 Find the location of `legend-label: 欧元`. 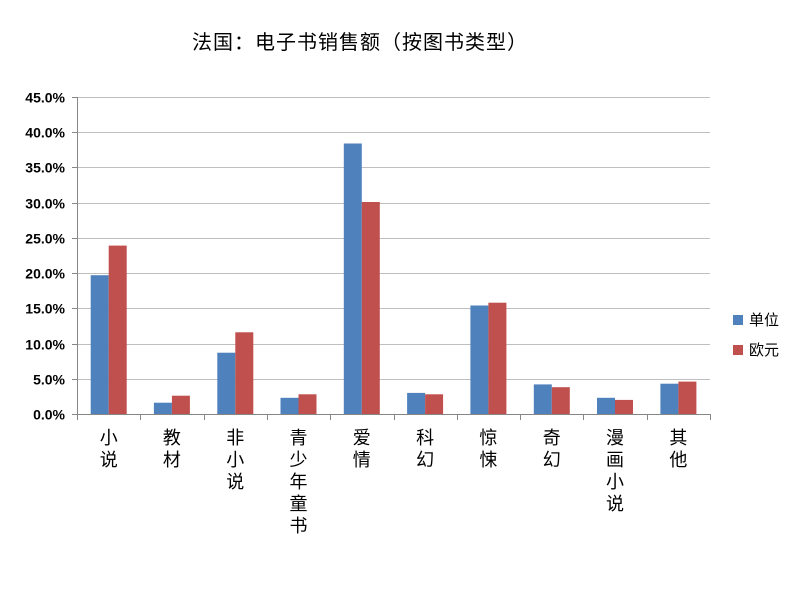

legend-label: 欧元 is located at coordinates (764, 350).